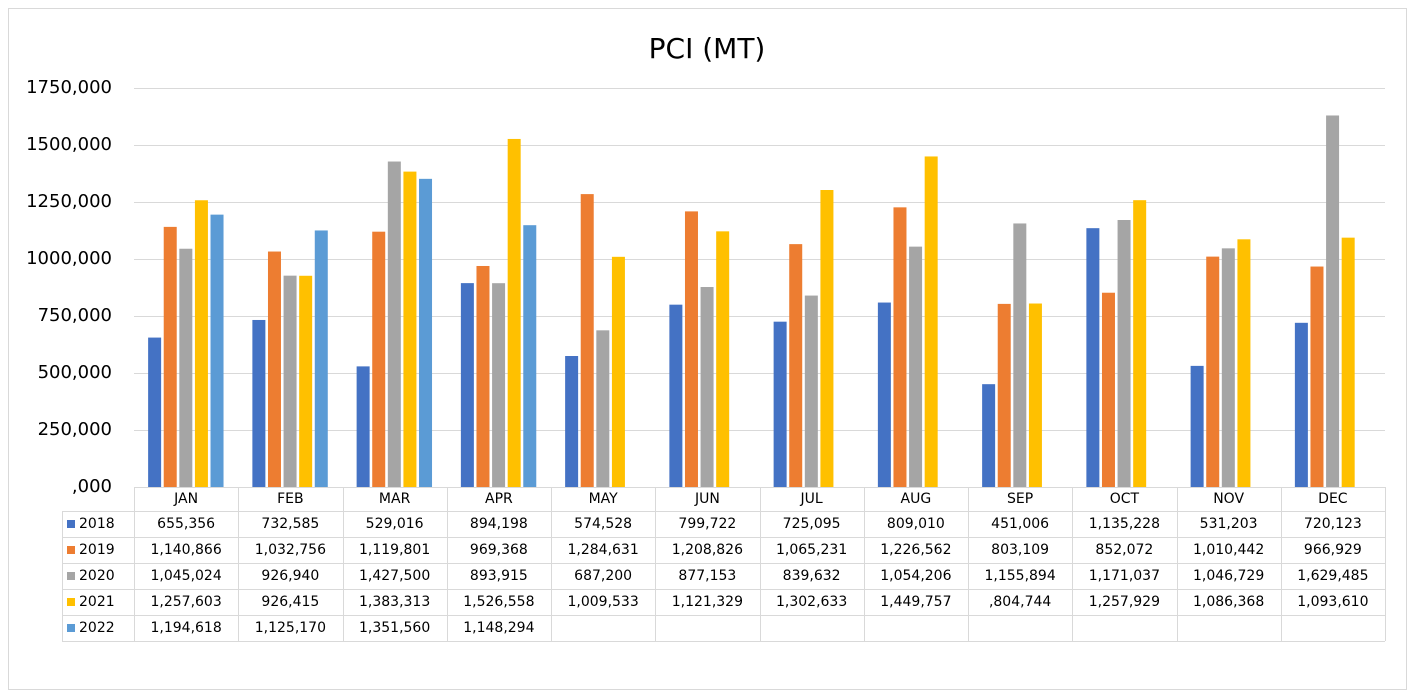 Image resolution: width=1415 pixels, height=698 pixels. What do you see at coordinates (499, 550) in the screenshot?
I see `table-cell: 969,368` at bounding box center [499, 550].